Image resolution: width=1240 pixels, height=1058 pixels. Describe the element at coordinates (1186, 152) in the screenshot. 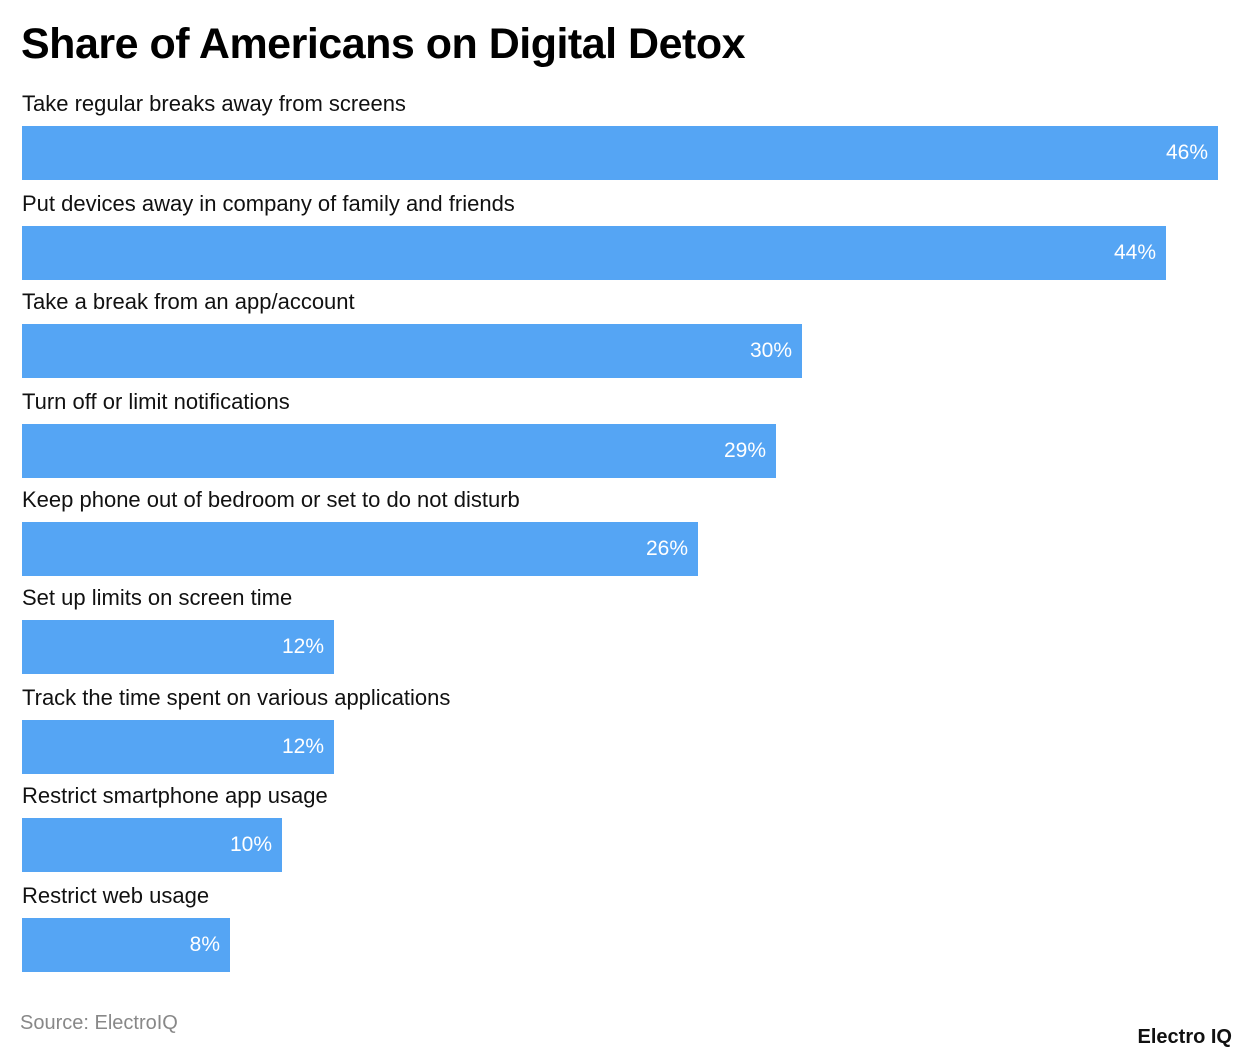

I see `data-label: 46%` at that location.